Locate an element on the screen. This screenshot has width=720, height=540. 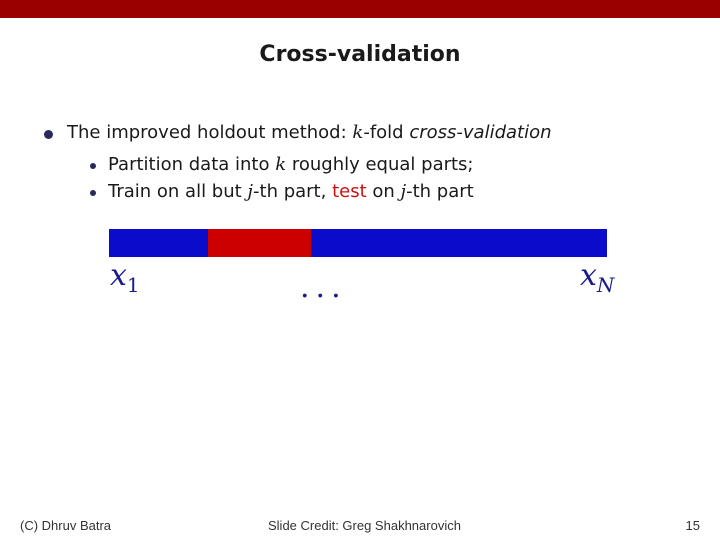
sub1-after: roughly equal parts; is located at coordinates (380, 164).